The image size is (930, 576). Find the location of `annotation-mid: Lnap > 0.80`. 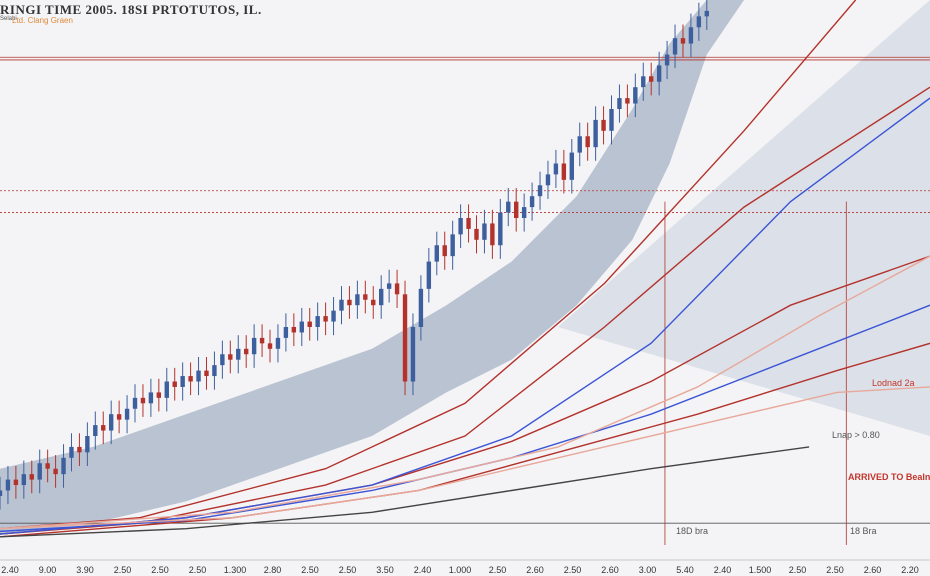

annotation-mid: Lnap > 0.80 is located at coordinates (856, 435).